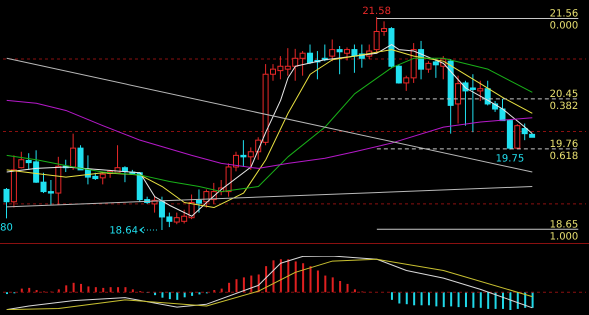 This screenshot has height=315, width=589. I want to click on ref-line-label: 20.45, so click(564, 94).